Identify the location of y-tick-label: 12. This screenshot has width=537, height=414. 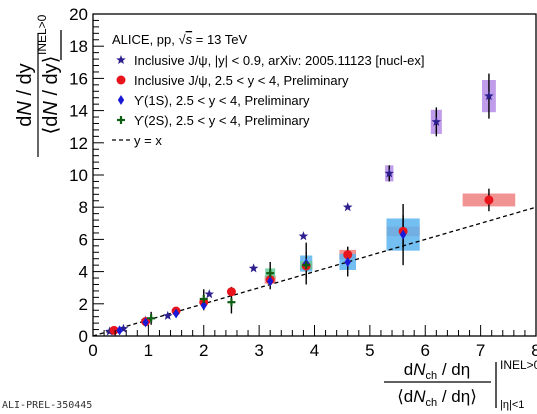
(78, 143).